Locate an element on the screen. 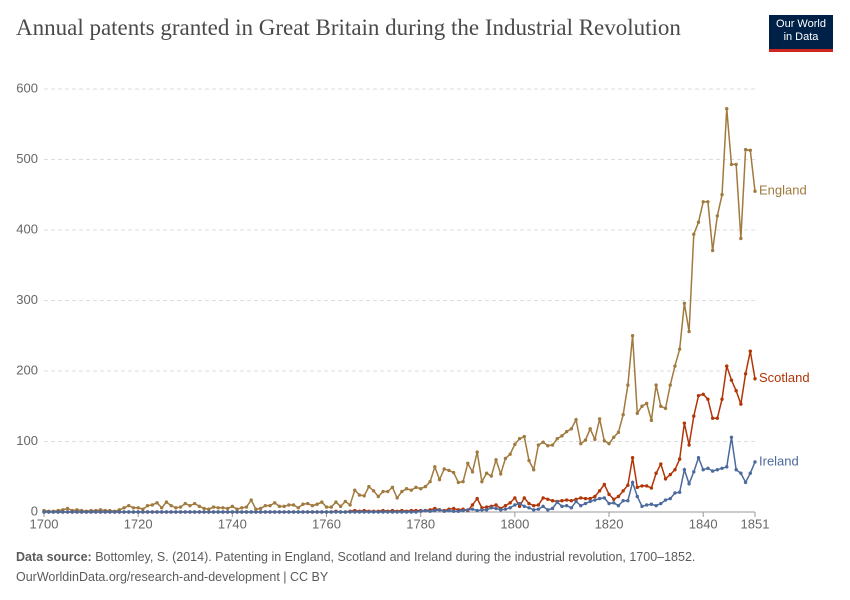 The height and width of the screenshot is (600, 850). logo: Our Worldin Data is located at coordinates (801, 33).